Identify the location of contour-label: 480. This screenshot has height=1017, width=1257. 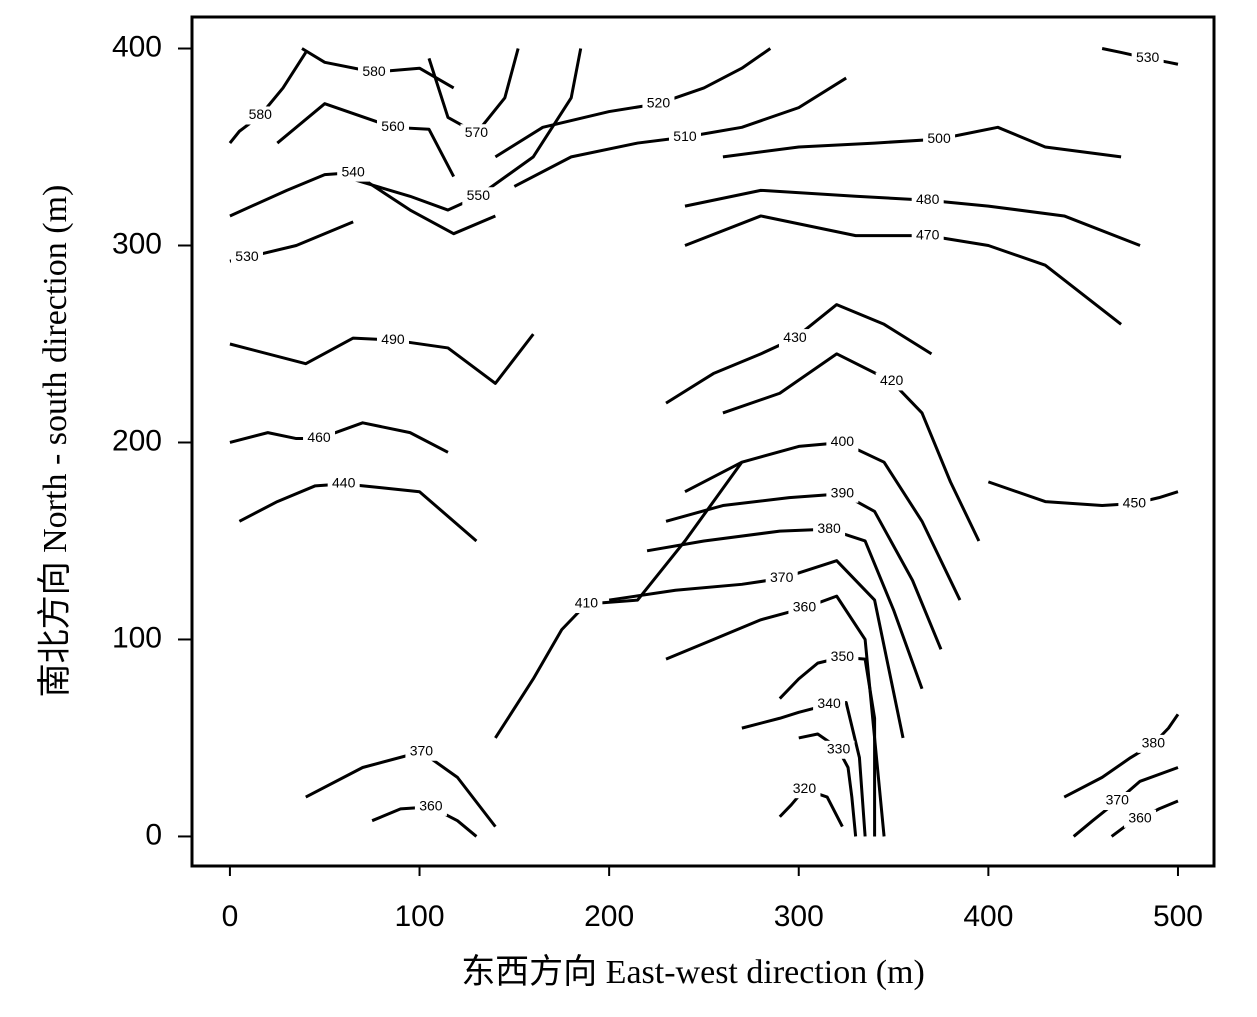
(928, 199).